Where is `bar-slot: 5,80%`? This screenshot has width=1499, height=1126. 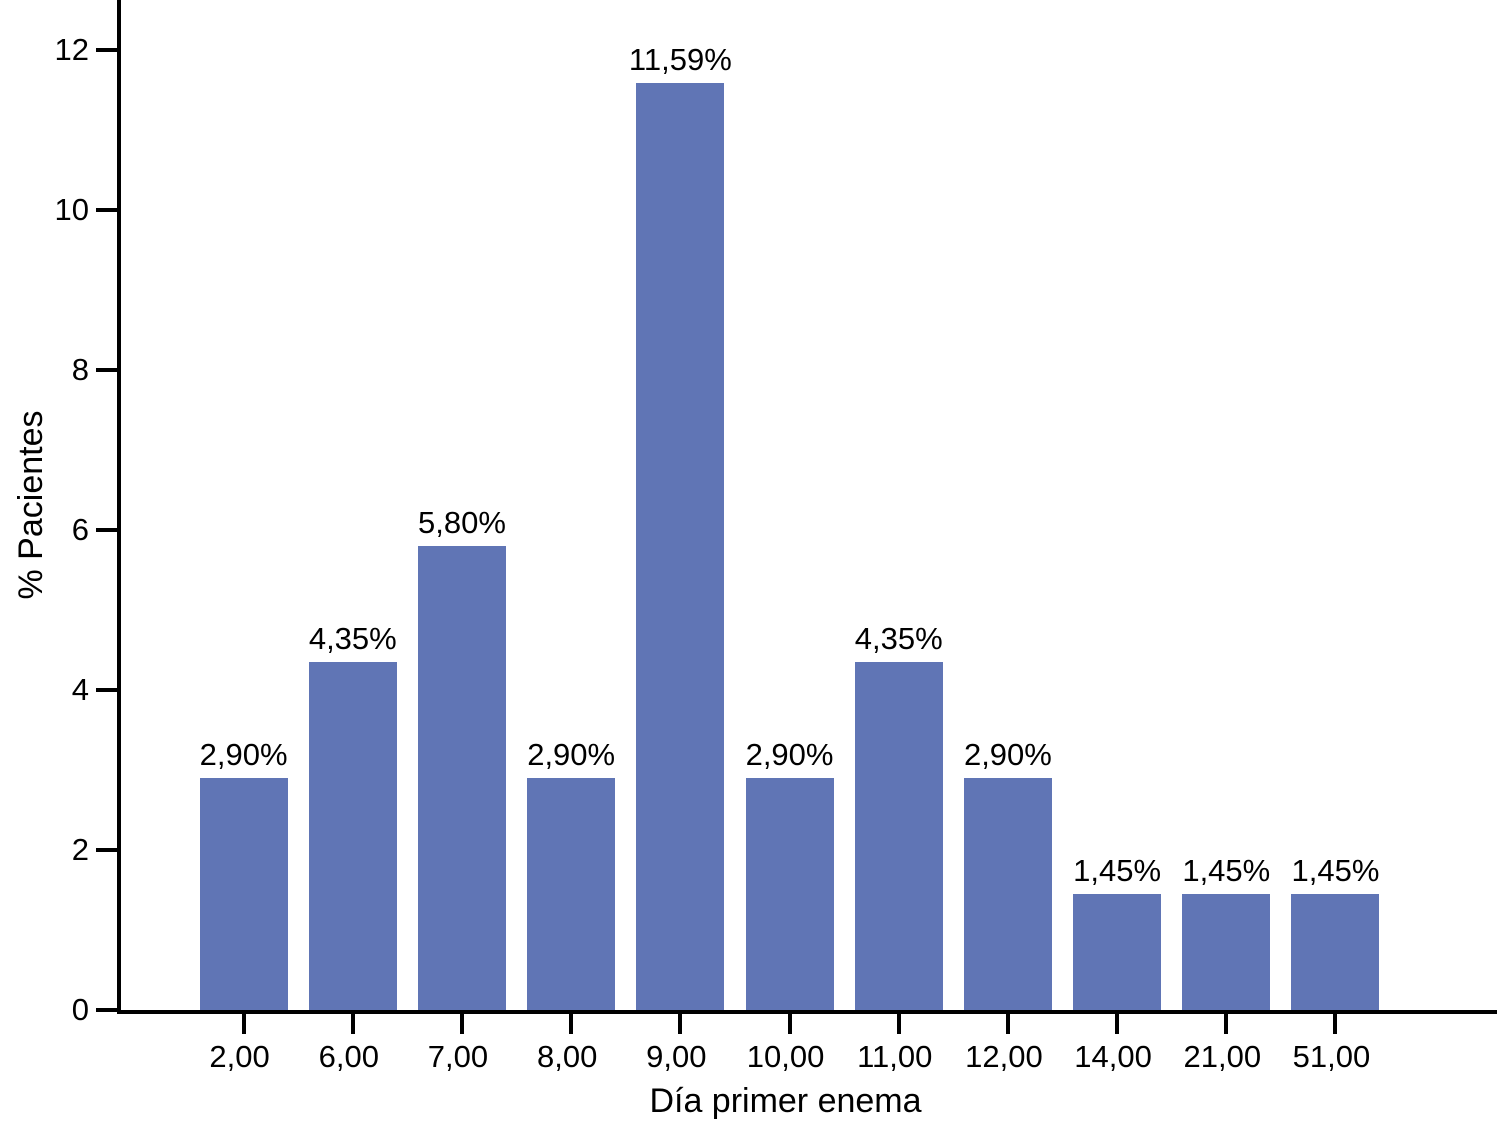
bar-slot: 5,80% is located at coordinates (461, 505).